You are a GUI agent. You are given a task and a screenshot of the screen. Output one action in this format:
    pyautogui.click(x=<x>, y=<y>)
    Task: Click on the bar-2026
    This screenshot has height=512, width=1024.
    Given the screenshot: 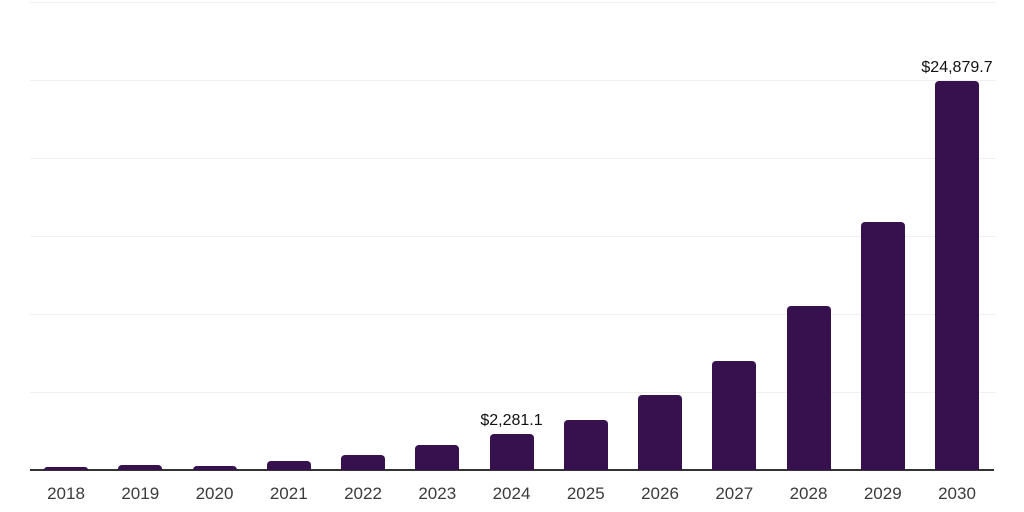 What is the action you would take?
    pyautogui.click(x=660, y=432)
    